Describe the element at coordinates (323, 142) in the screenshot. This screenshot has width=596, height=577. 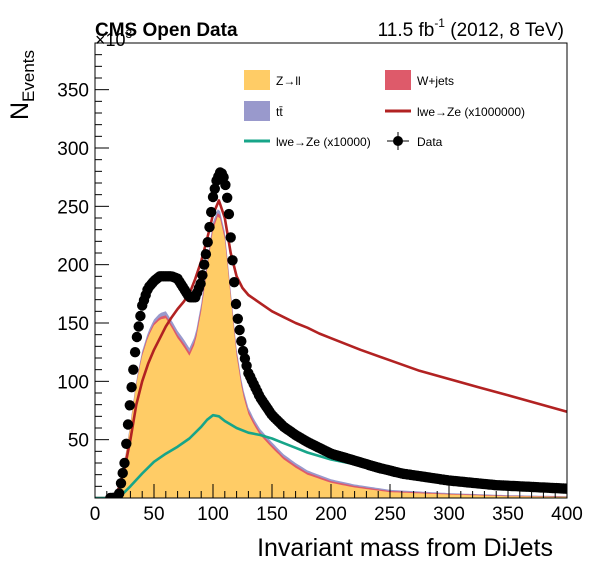
I see `legend-label: lwe→Ze (x10000)` at that location.